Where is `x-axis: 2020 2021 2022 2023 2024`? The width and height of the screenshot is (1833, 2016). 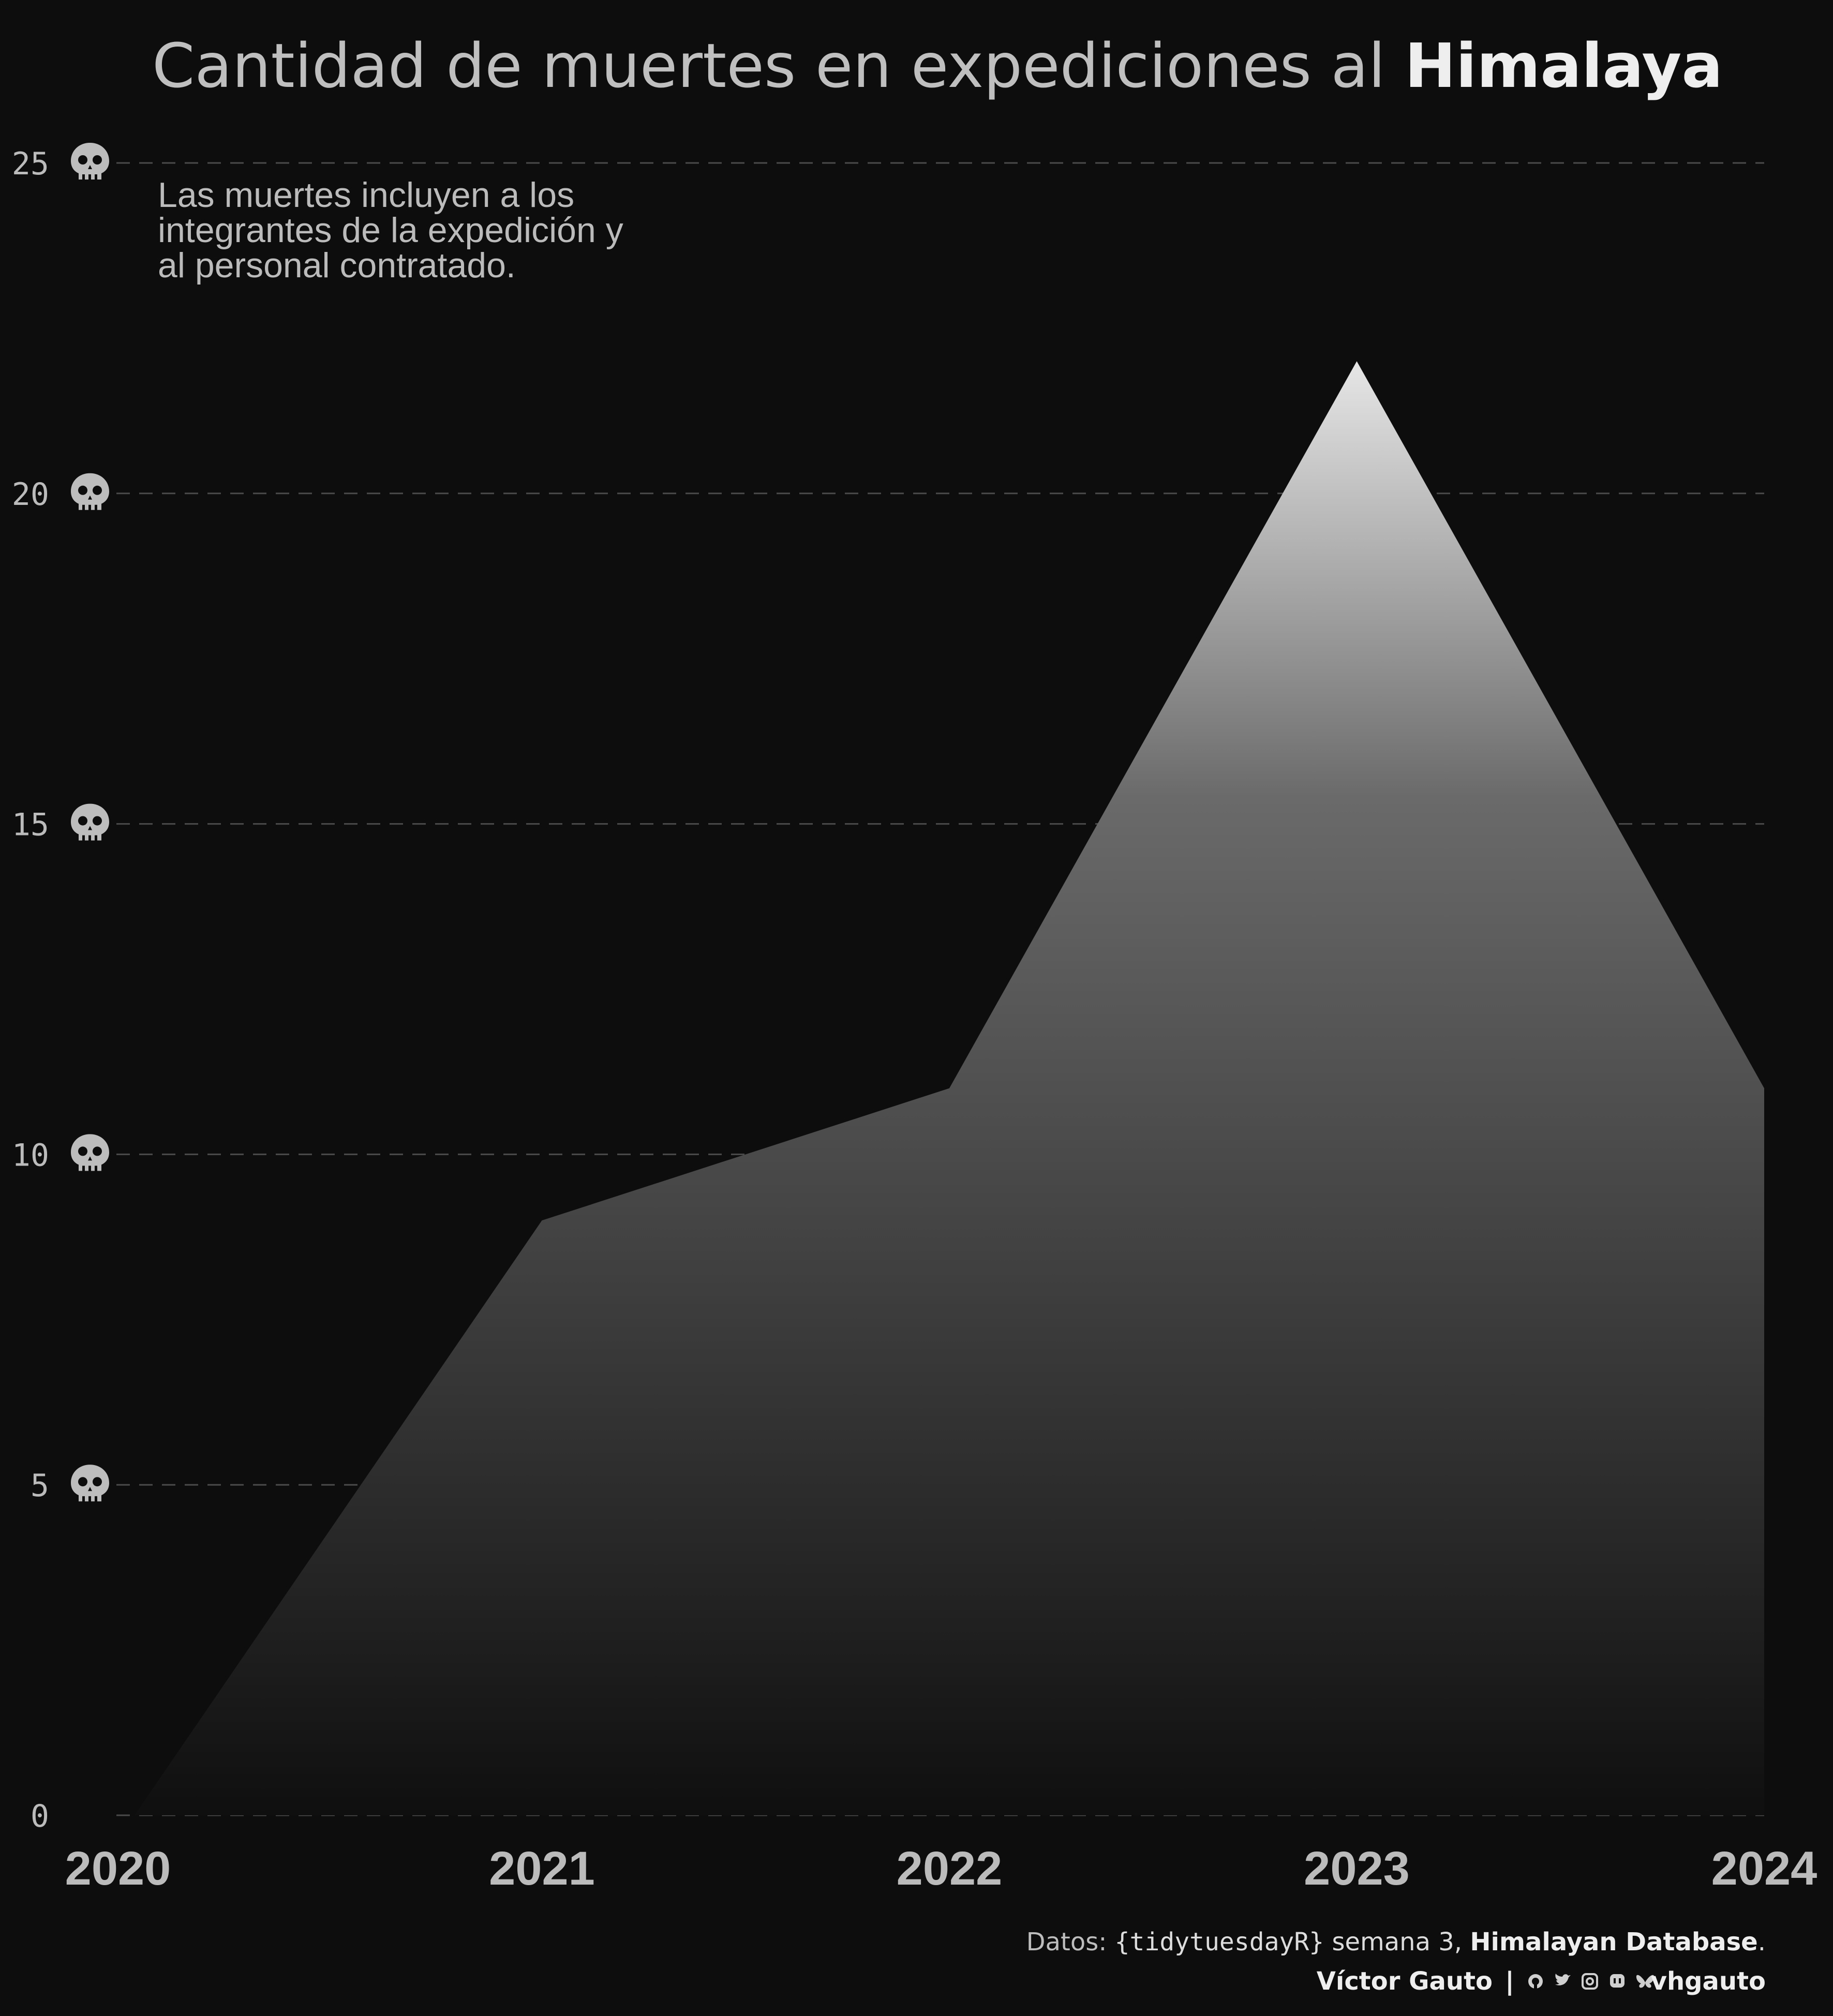
x-axis: 2020 2021 2022 2023 2024 is located at coordinates (941, 1868).